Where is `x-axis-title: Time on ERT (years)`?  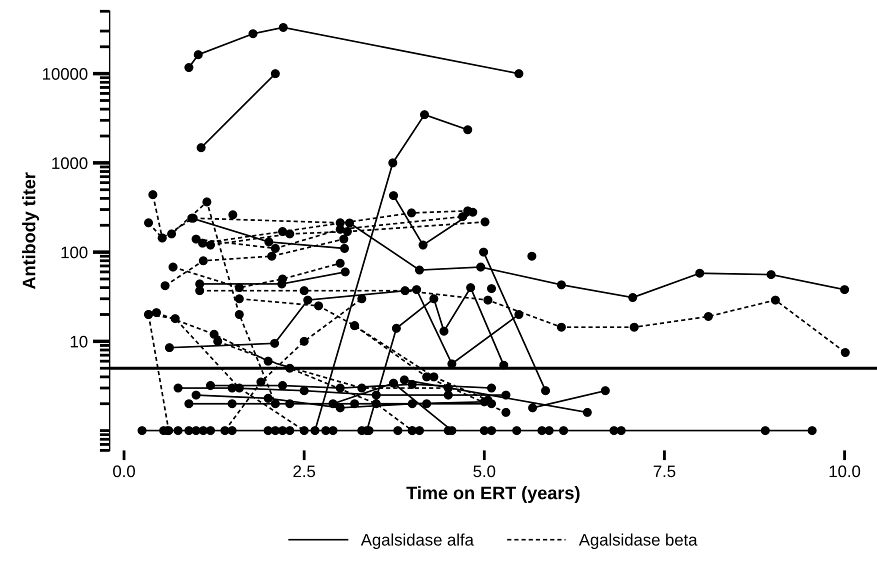 x-axis-title: Time on ERT (years) is located at coordinates (493, 494).